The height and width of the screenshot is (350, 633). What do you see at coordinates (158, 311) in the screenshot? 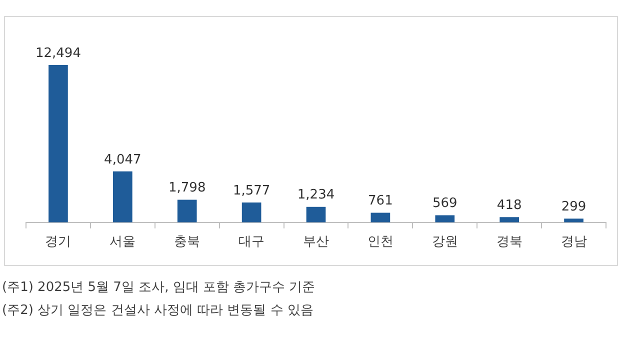
I see `text: (주2) 상기 일정은 건설사 사정에 따라 변동될 수 있음` at bounding box center [158, 311].